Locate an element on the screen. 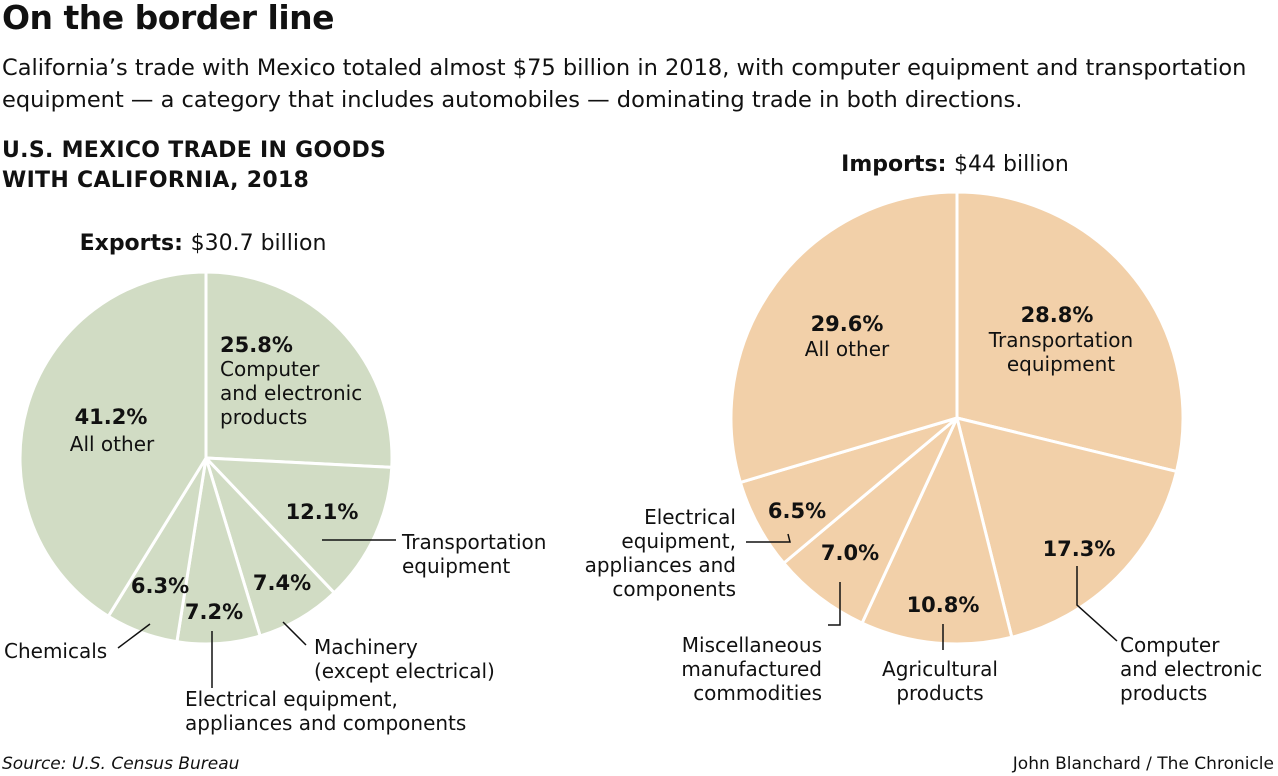 The image size is (1278, 776). pie-title-value: $30.7 billion is located at coordinates (259, 243).